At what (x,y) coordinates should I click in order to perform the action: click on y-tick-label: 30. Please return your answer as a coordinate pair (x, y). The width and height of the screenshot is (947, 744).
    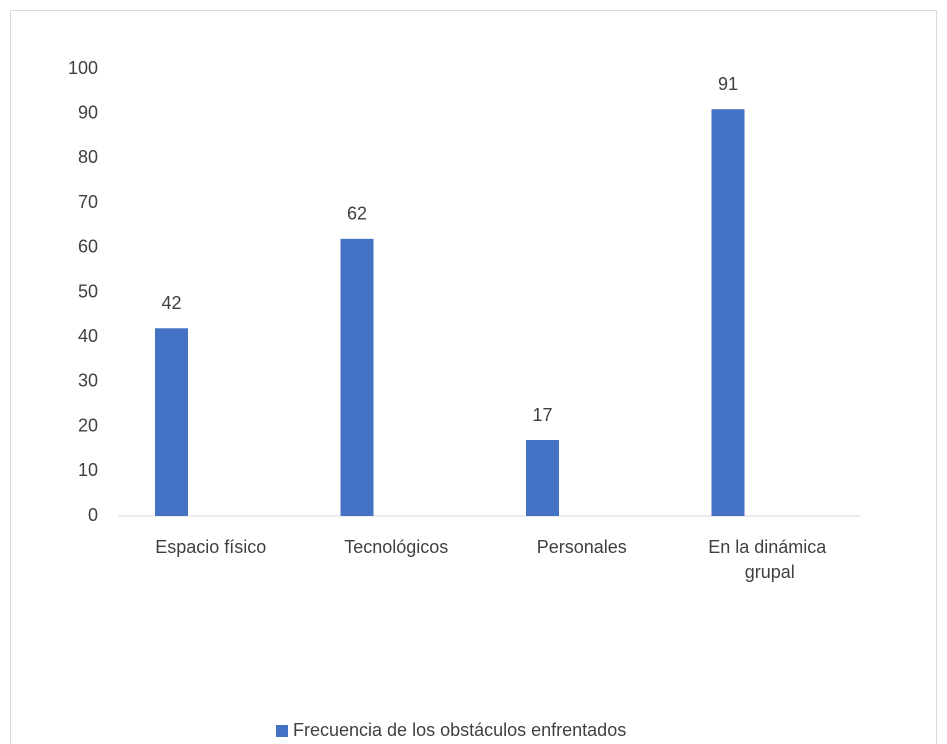
    Looking at the image, I should click on (88, 381).